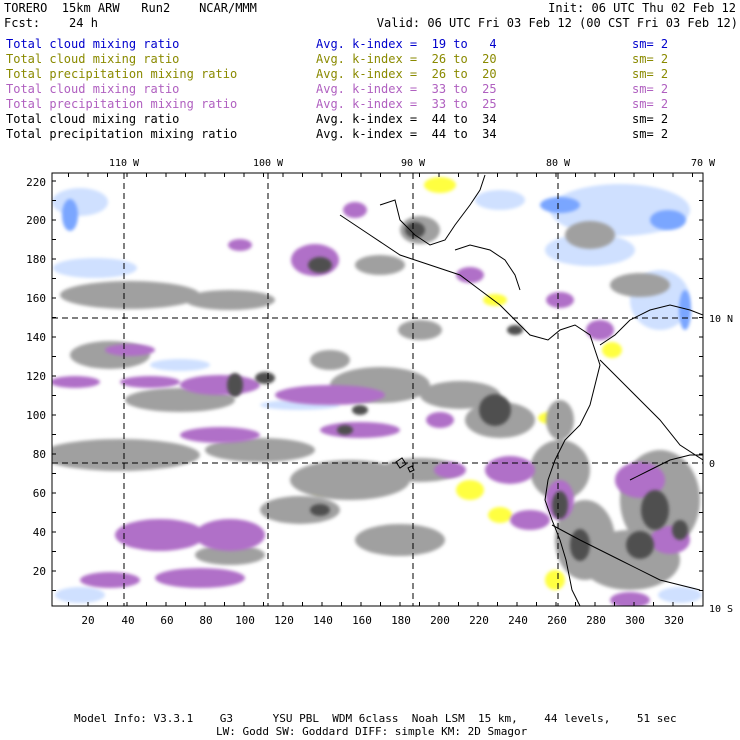  What do you see at coordinates (245, 620) in the screenshot?
I see `grid-x-label: 100` at bounding box center [245, 620].